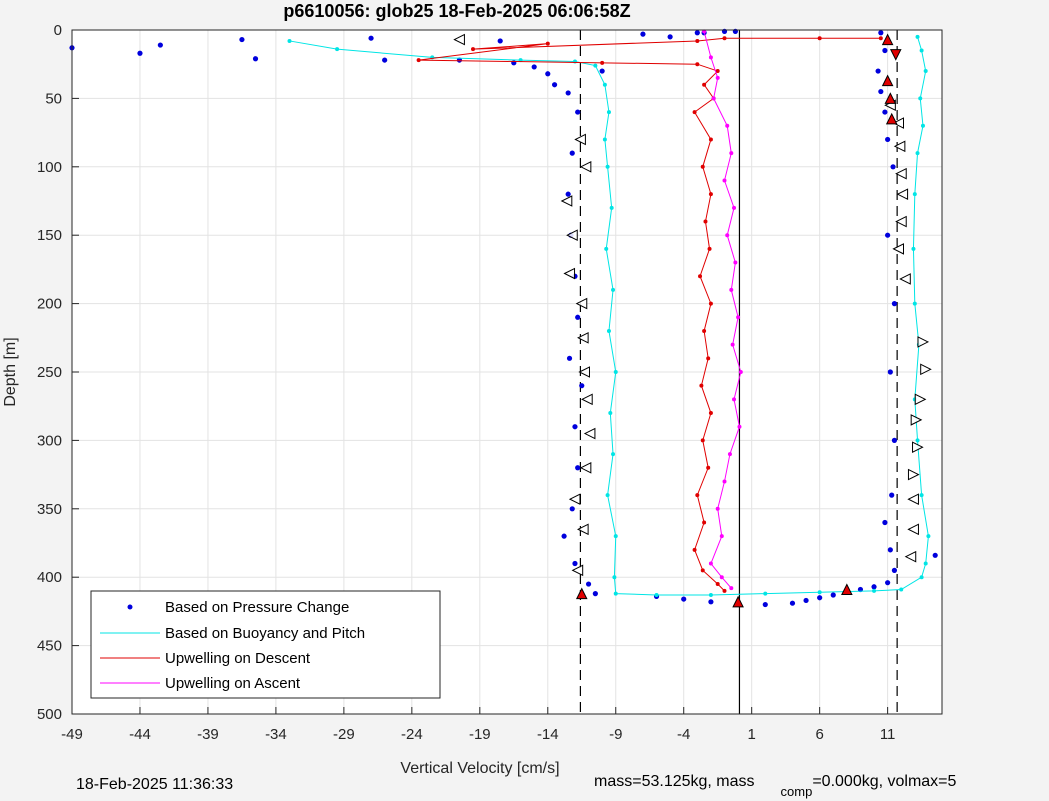 The image size is (1049, 801). Describe the element at coordinates (49, 440) in the screenshot. I see `y-tick-label: 300` at that location.